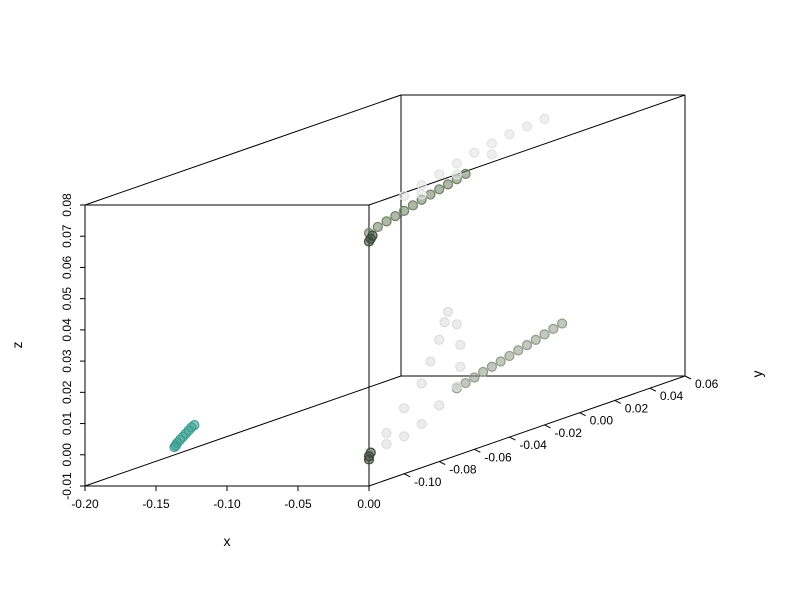 The height and width of the screenshot is (600, 800). I want to click on x-tick-label: -0.15, so click(156, 504).